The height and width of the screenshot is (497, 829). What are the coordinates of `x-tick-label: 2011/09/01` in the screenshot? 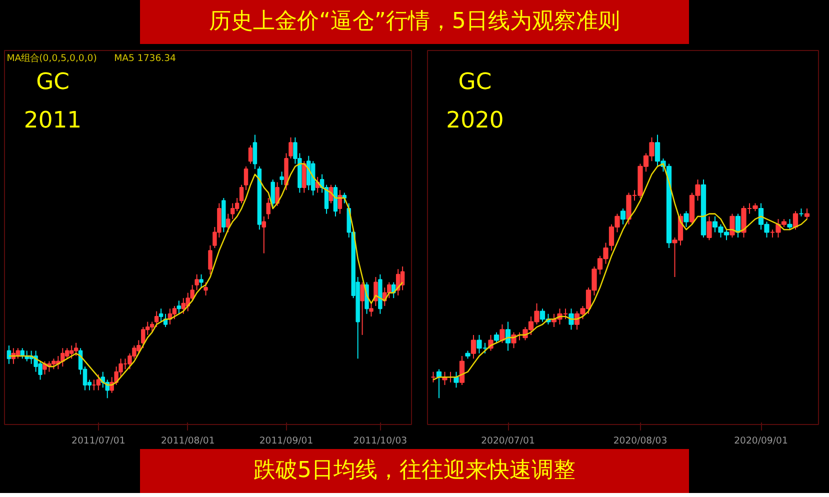 It's located at (286, 441).